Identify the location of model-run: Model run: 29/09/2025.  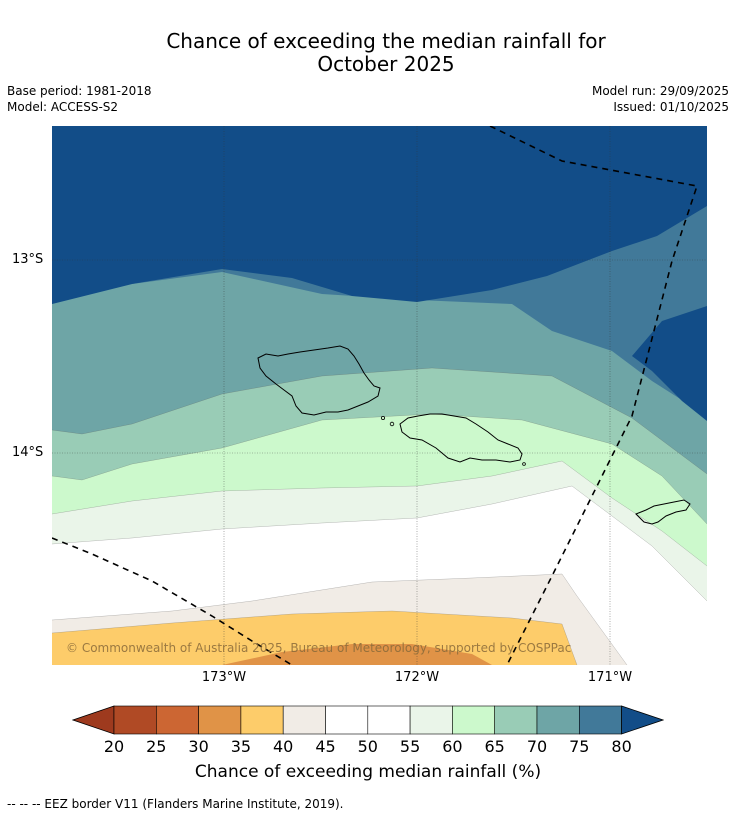
(660, 91).